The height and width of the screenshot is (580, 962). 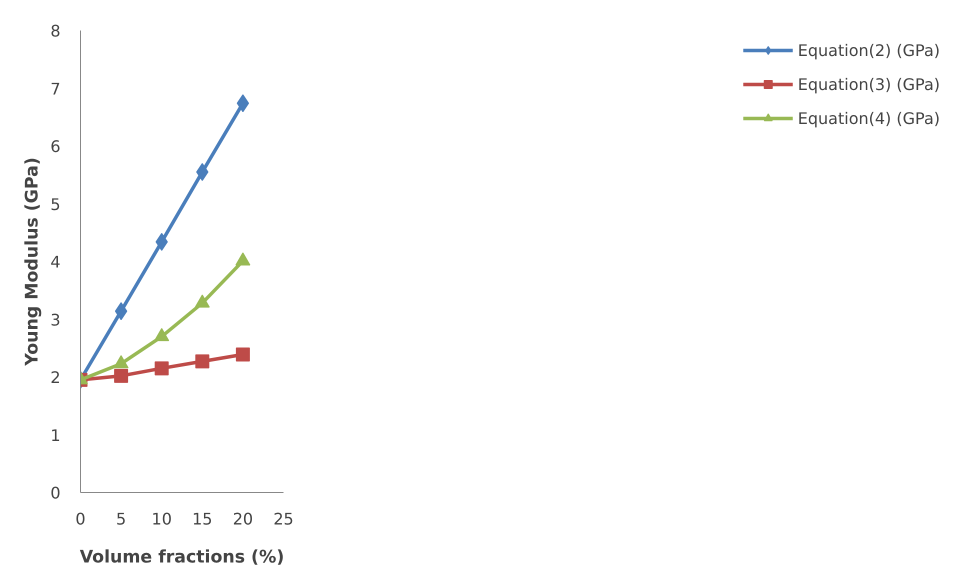 I want to click on x-tick-label: 10, so click(x=162, y=519).